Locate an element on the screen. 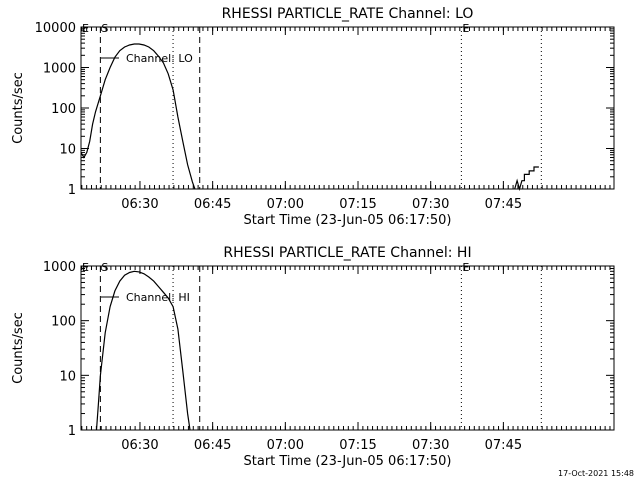 This screenshot has height=480, width=640. y-tick-label: 10000 is located at coordinates (55, 28).